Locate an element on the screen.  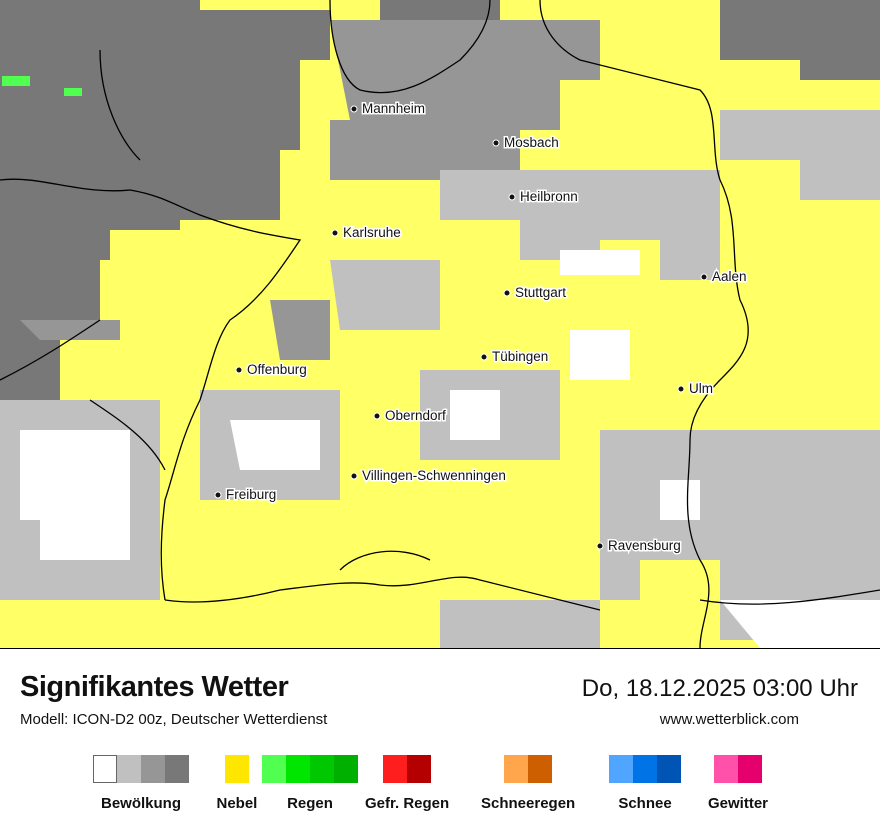
map-title: Signifikantes Wetter is located at coordinates (154, 687).